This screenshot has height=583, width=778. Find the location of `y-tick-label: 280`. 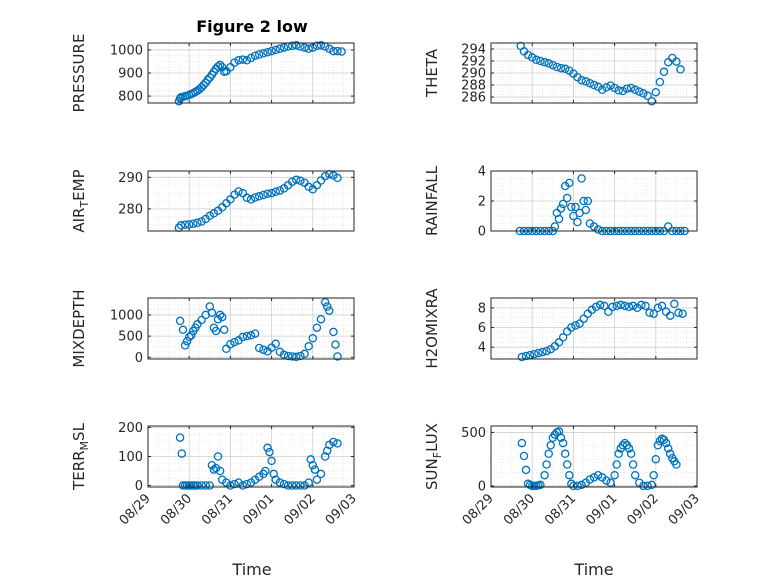

y-tick-label: 280 is located at coordinates (130, 209).